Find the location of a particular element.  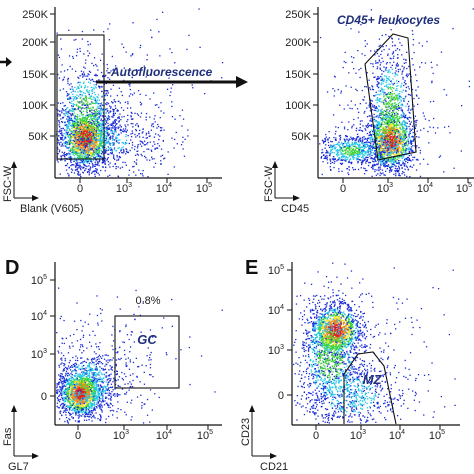

y-tick-label: 200K is located at coordinates (35, 43).